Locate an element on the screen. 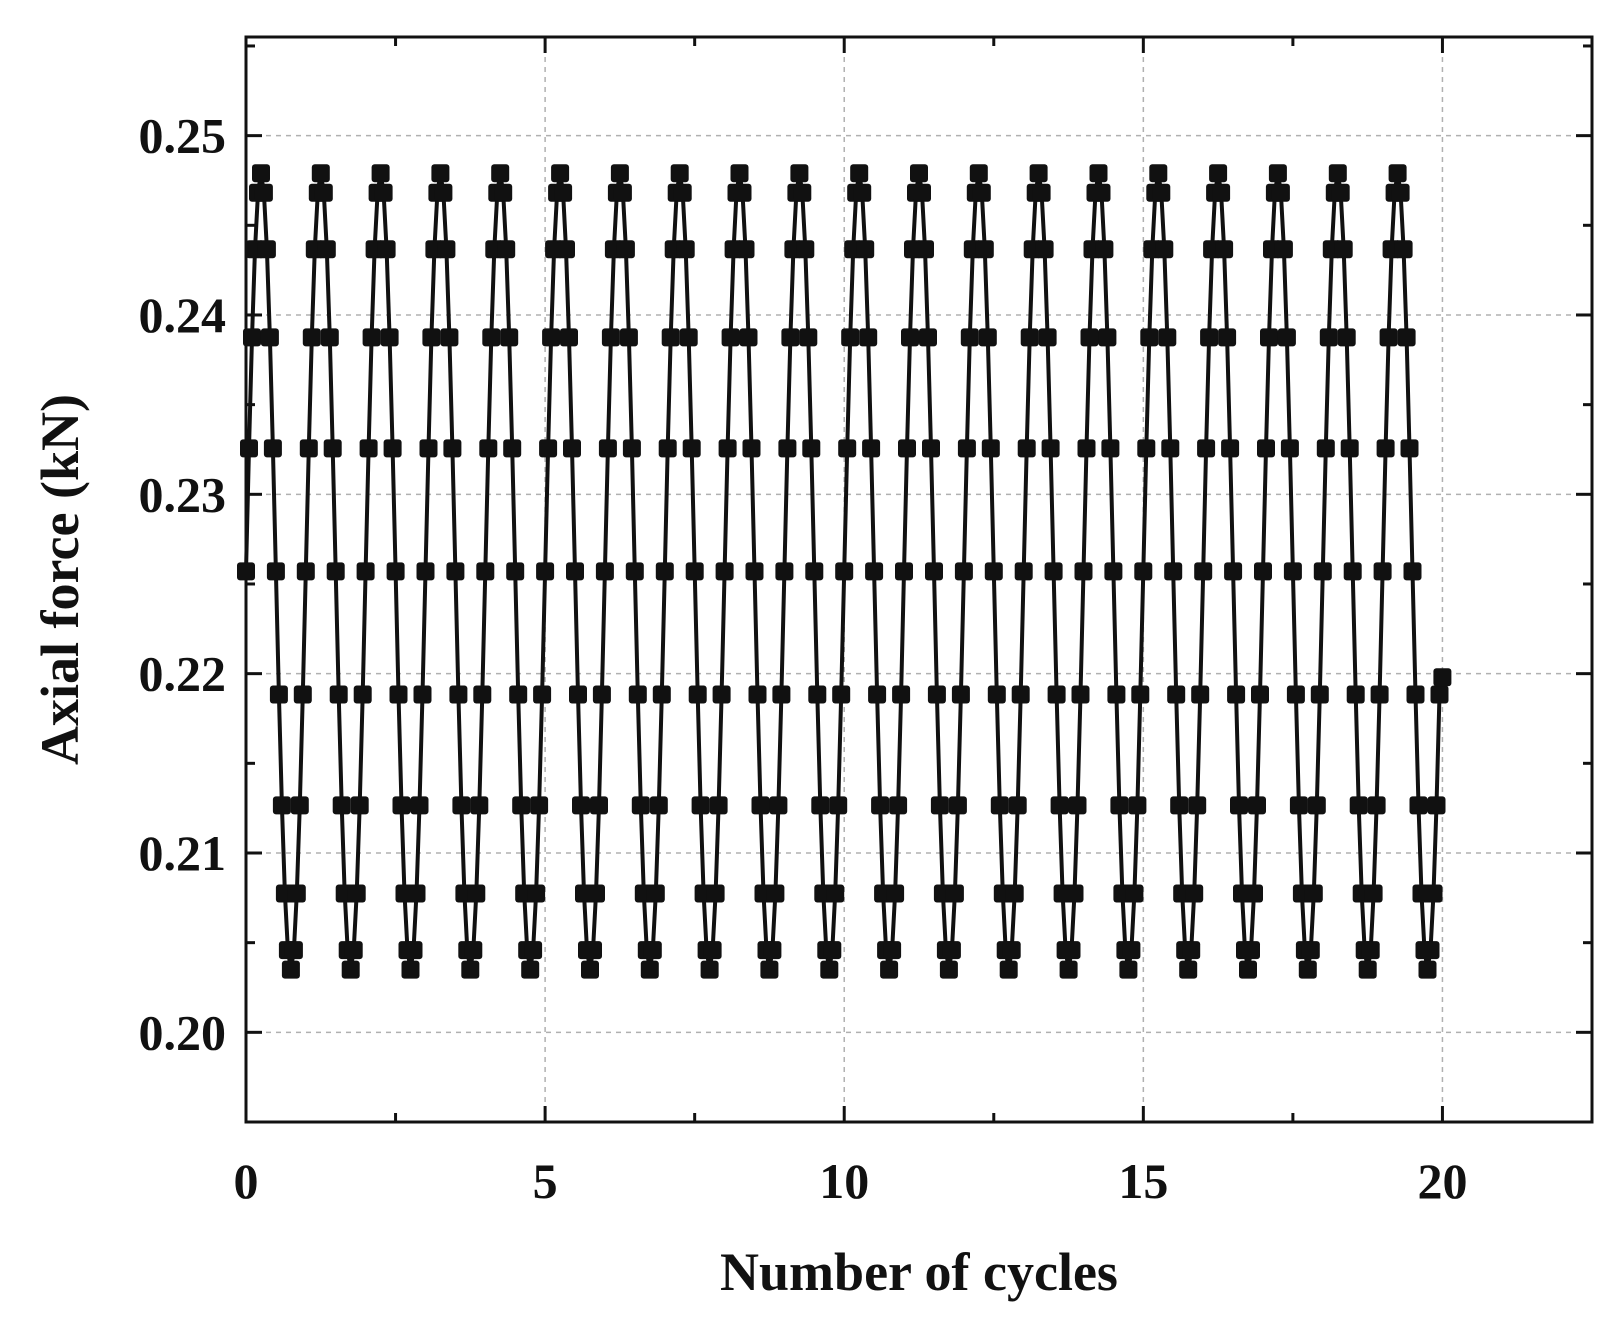 The width and height of the screenshot is (1615, 1318). x-tick-labels: 0 5 10 15 20 is located at coordinates (851, 1181).